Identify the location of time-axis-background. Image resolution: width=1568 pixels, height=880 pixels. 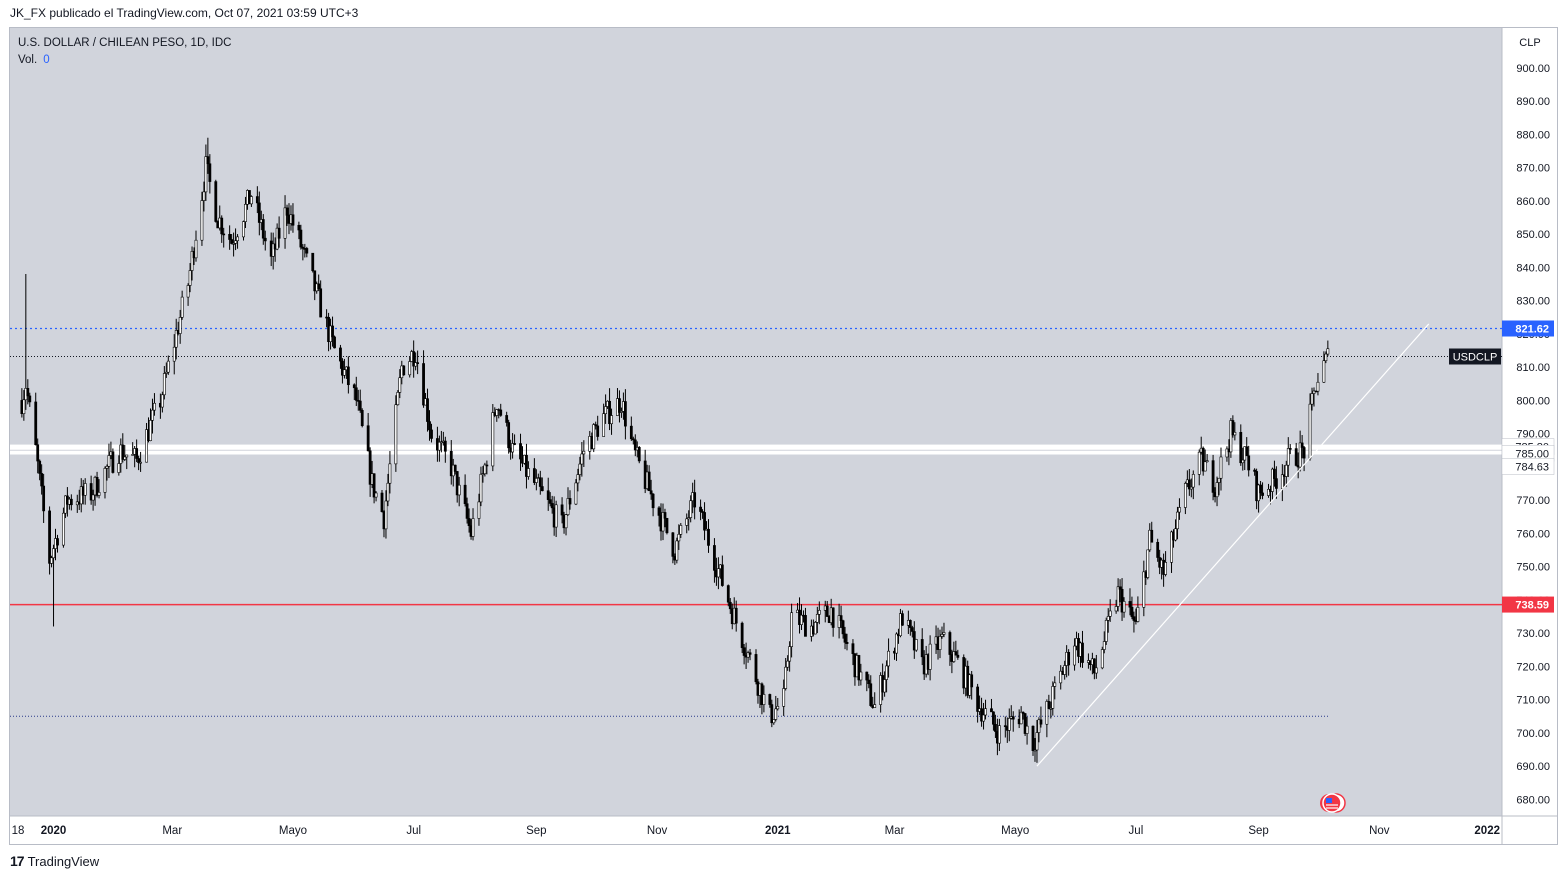
(756, 830).